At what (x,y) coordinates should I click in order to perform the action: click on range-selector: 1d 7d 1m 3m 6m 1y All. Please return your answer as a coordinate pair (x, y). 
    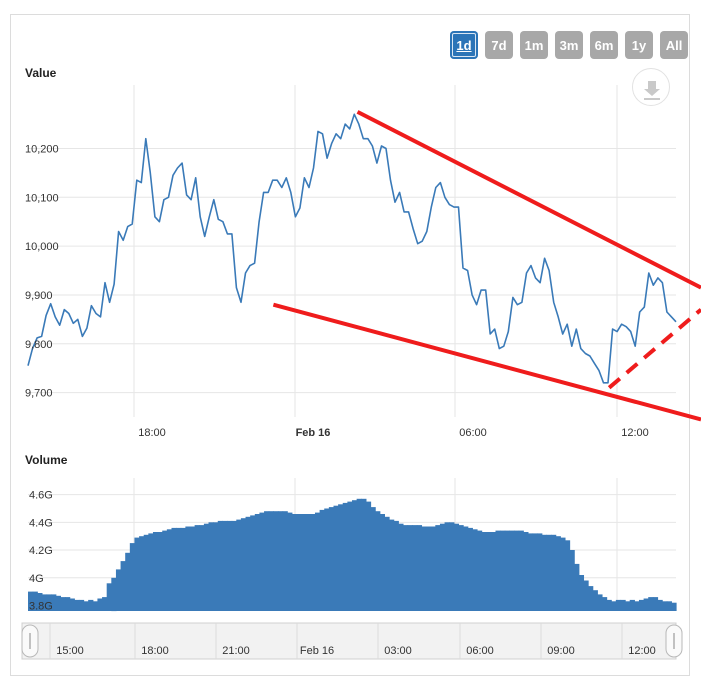
    Looking at the image, I should click on (569, 45).